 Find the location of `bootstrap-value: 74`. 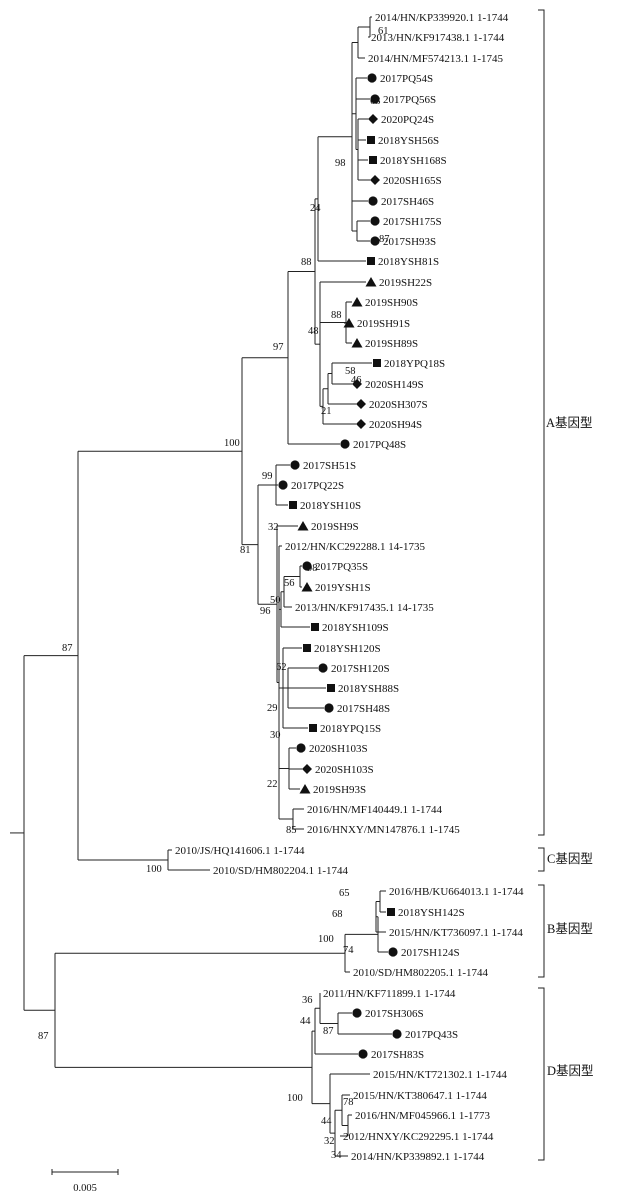

bootstrap-value: 74 is located at coordinates (348, 950).